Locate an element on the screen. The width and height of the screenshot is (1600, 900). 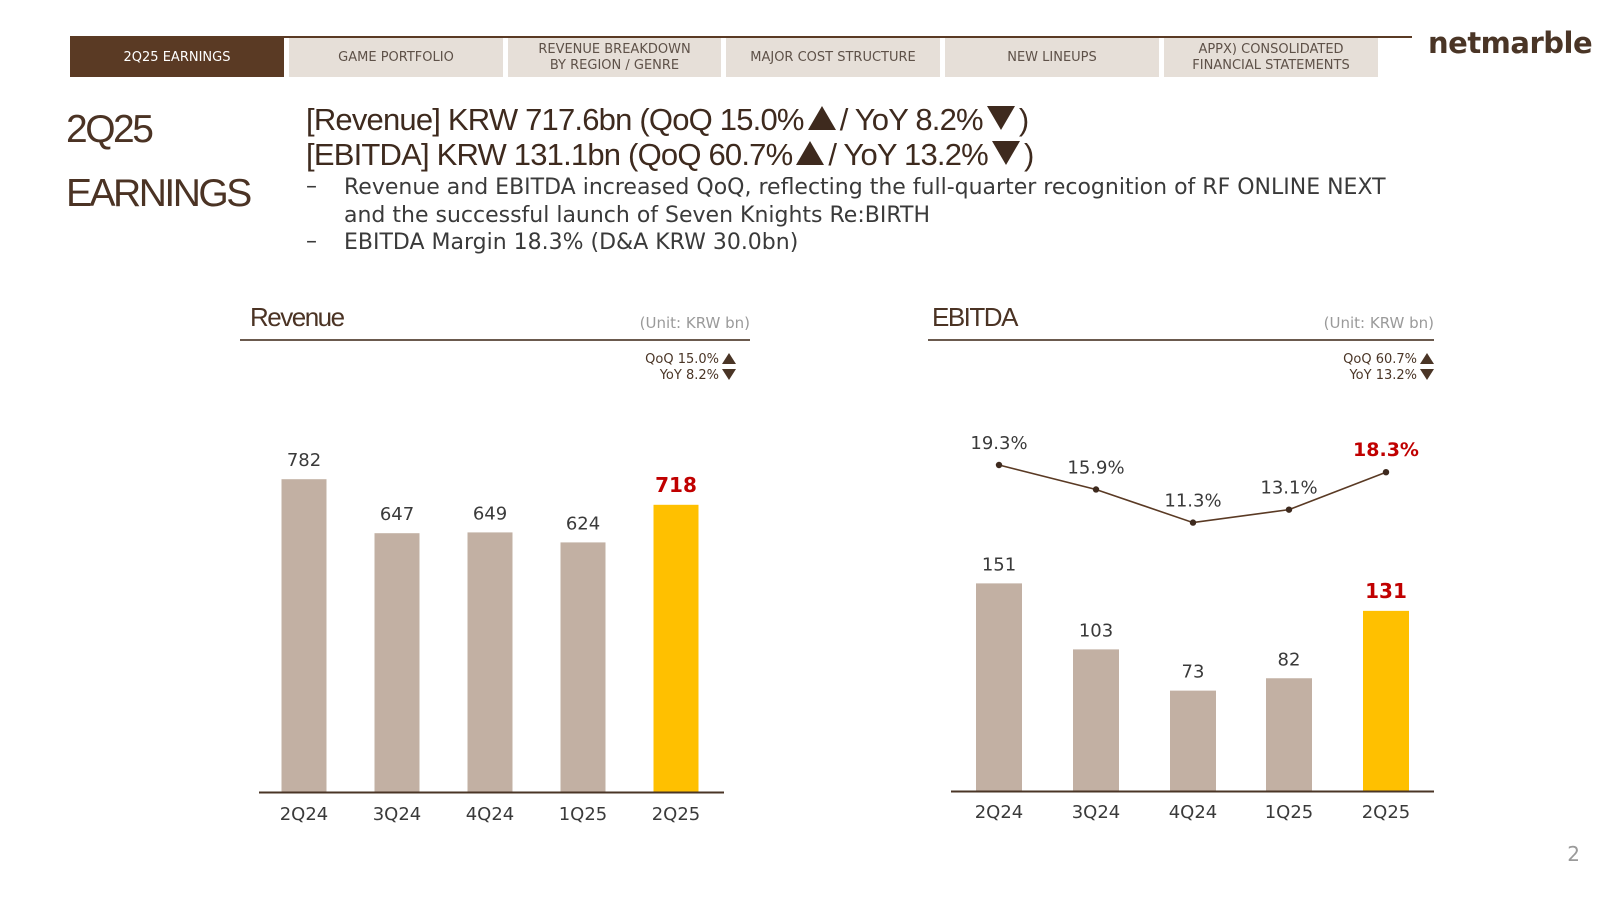
headline-ebitda-main: [EBITDA] KRW 131.1bn (QoQ 60.7% is located at coordinates (549, 154).